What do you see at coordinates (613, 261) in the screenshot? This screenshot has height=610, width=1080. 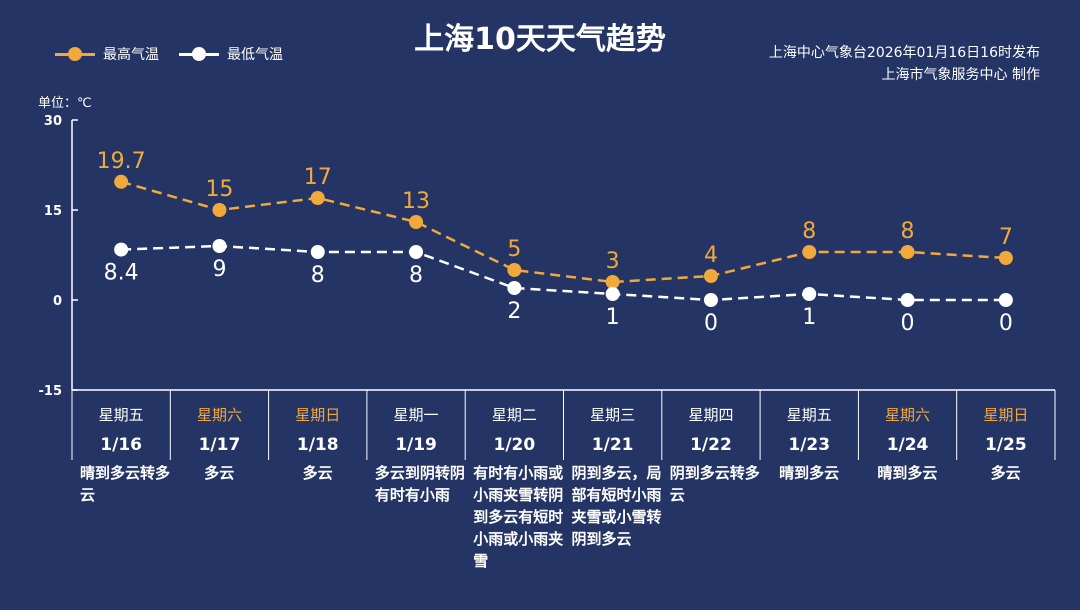 I see `data-label-high: 3` at bounding box center [613, 261].